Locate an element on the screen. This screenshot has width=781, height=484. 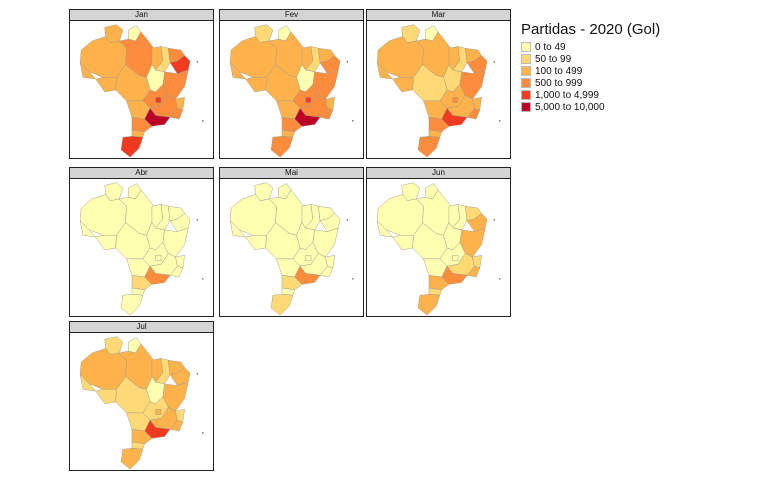
legend-item: 50 to 99 is located at coordinates (590, 59).